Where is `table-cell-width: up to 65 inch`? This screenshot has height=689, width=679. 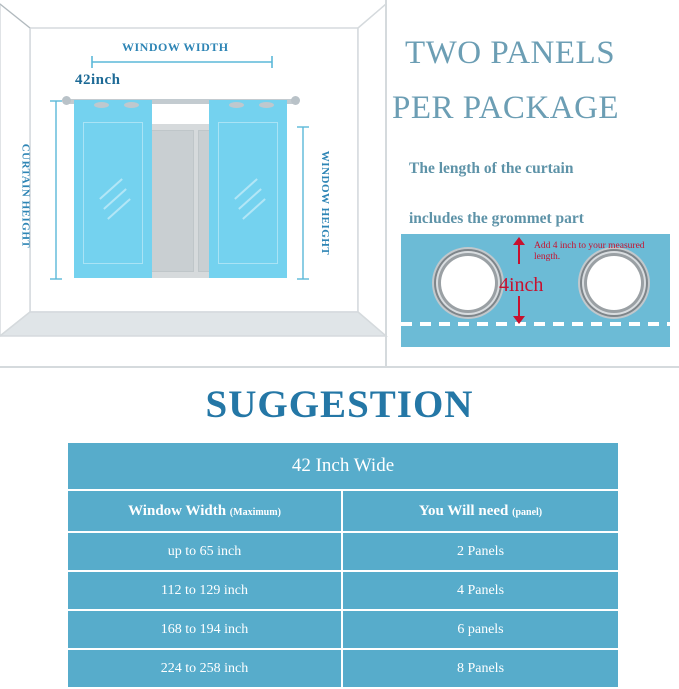
table-cell-width: up to 65 inch is located at coordinates (205, 552).